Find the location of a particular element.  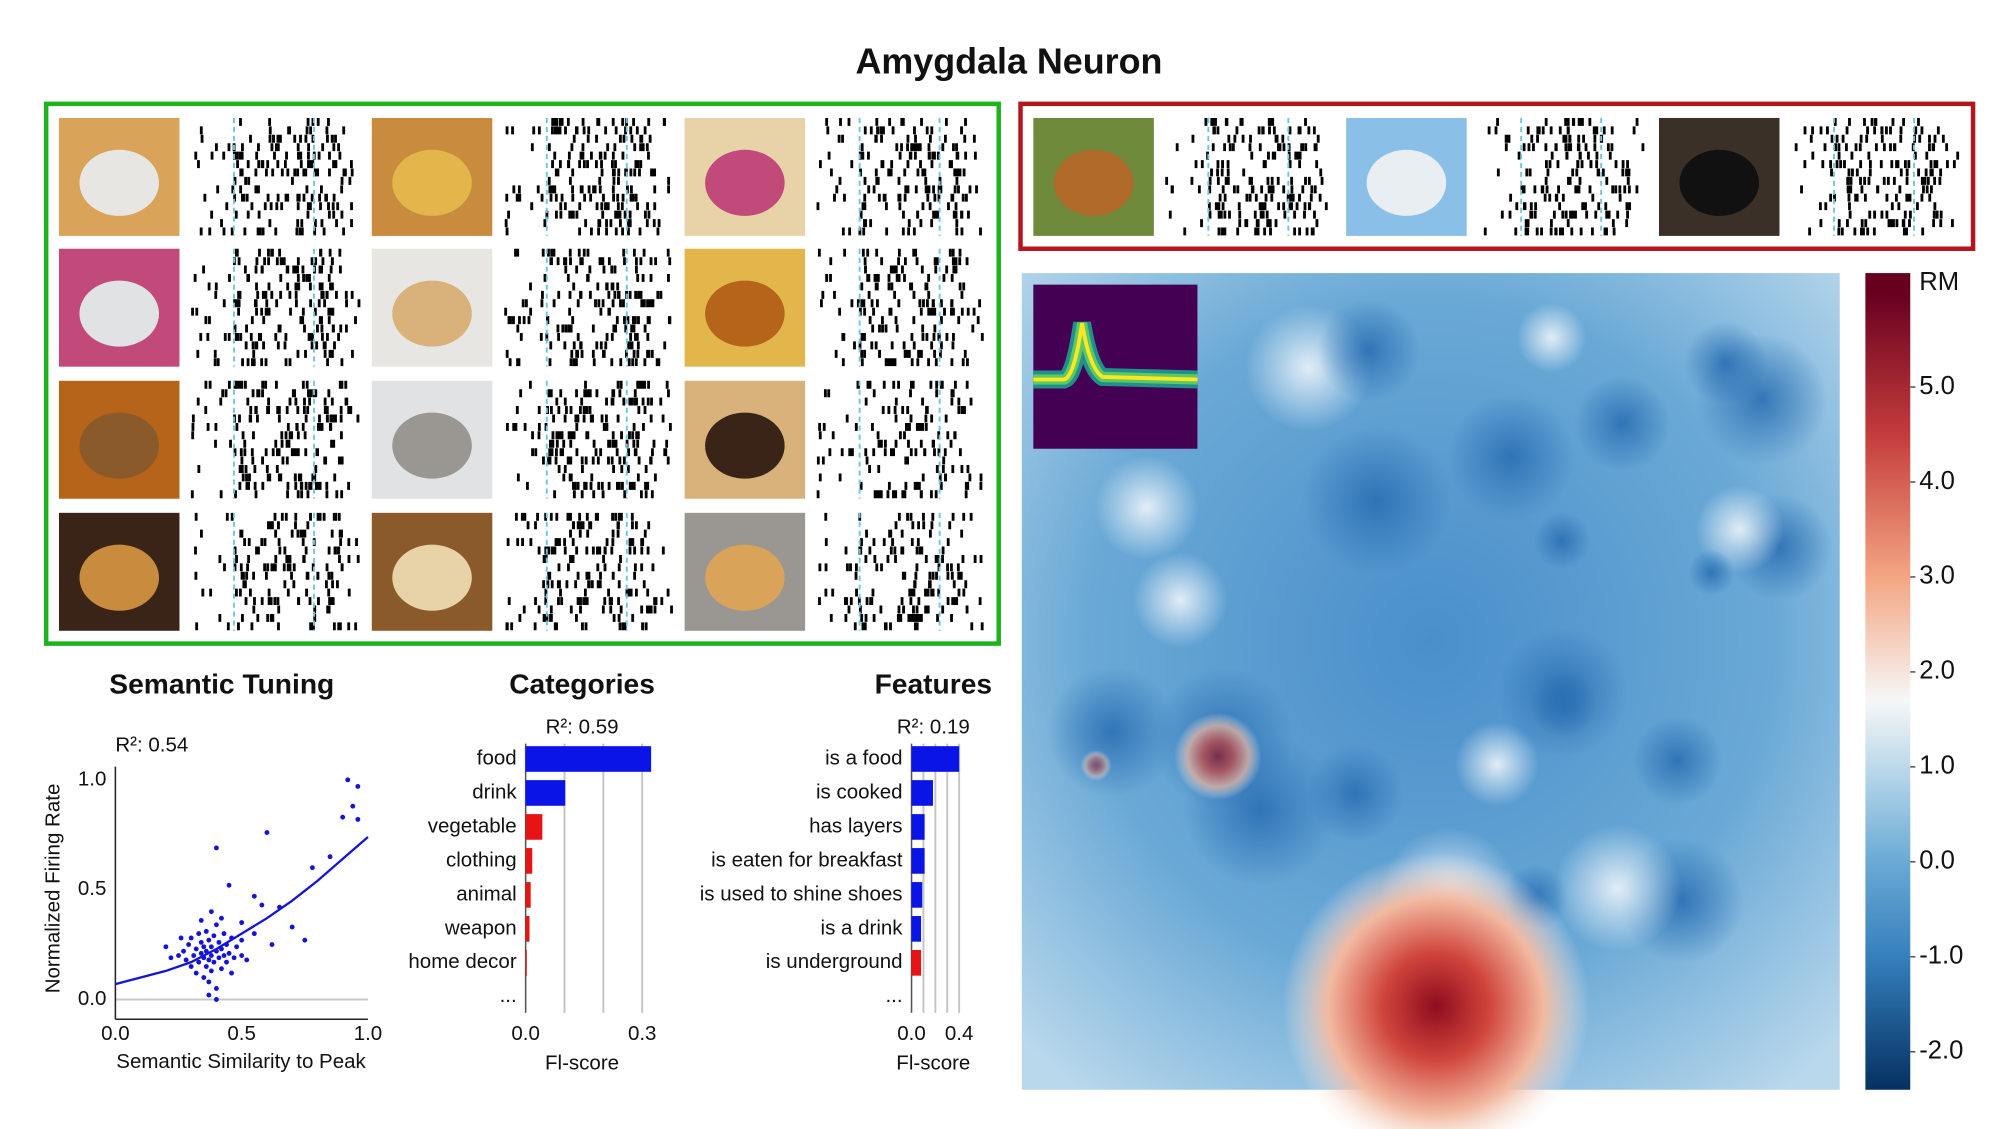

colorbar is located at coordinates (1888, 681).